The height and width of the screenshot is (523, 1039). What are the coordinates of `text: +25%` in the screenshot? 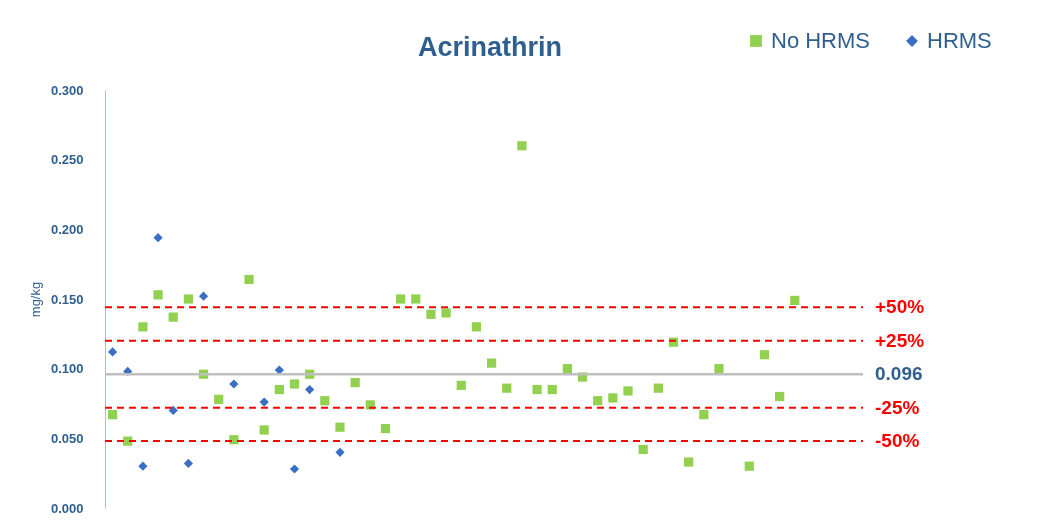 It's located at (900, 340).